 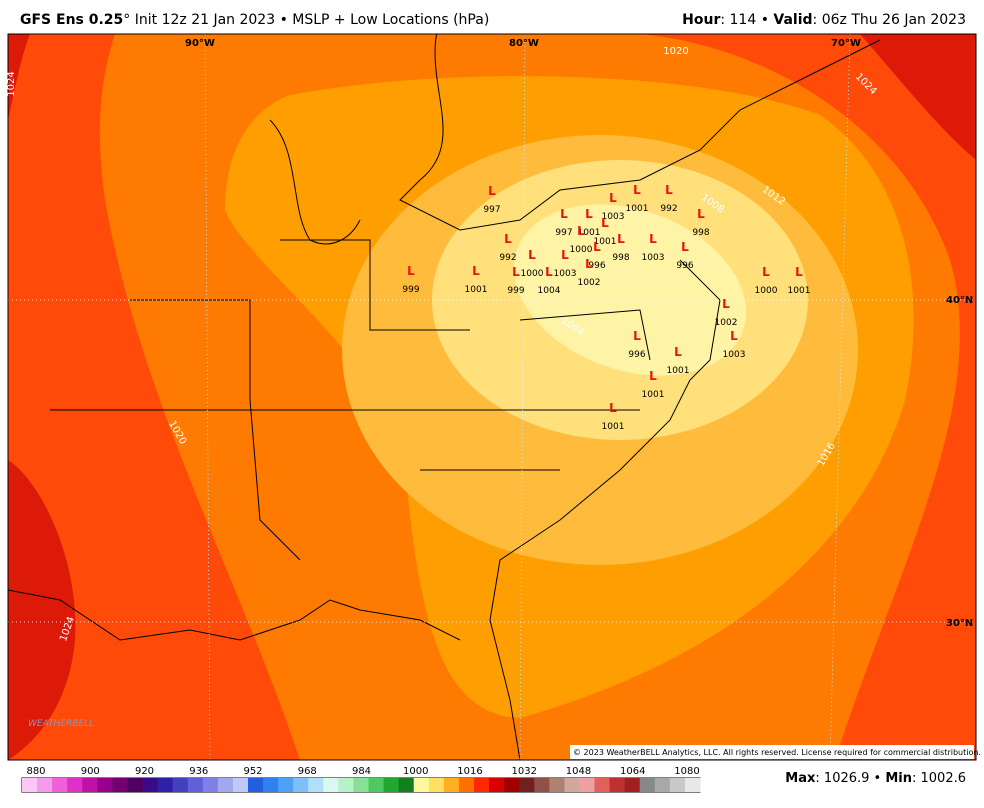 What do you see at coordinates (252, 771) in the screenshot?
I see `colorbar-label: 952` at bounding box center [252, 771].